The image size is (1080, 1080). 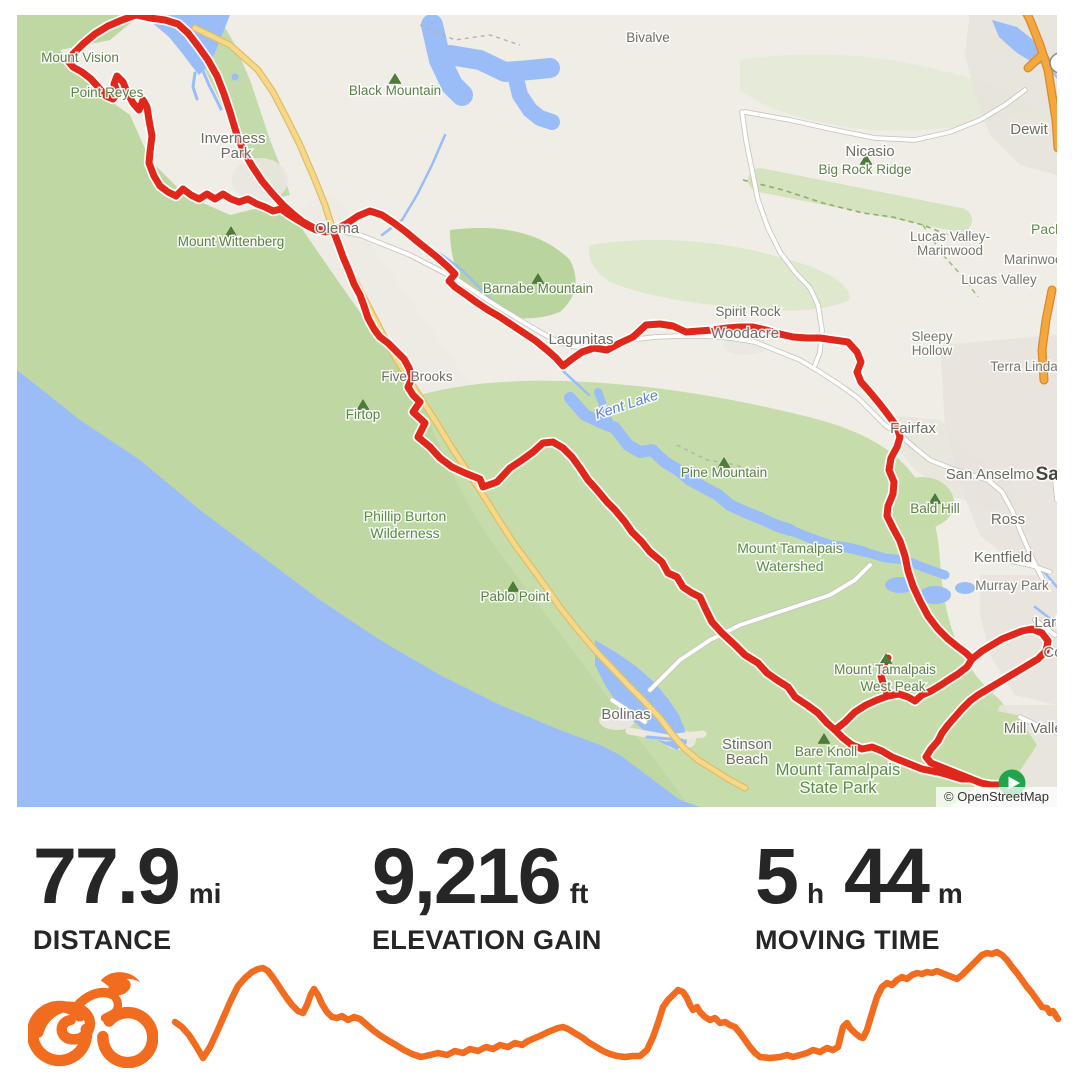 What do you see at coordinates (235, 77) in the screenshot?
I see `small-pond` at bounding box center [235, 77].